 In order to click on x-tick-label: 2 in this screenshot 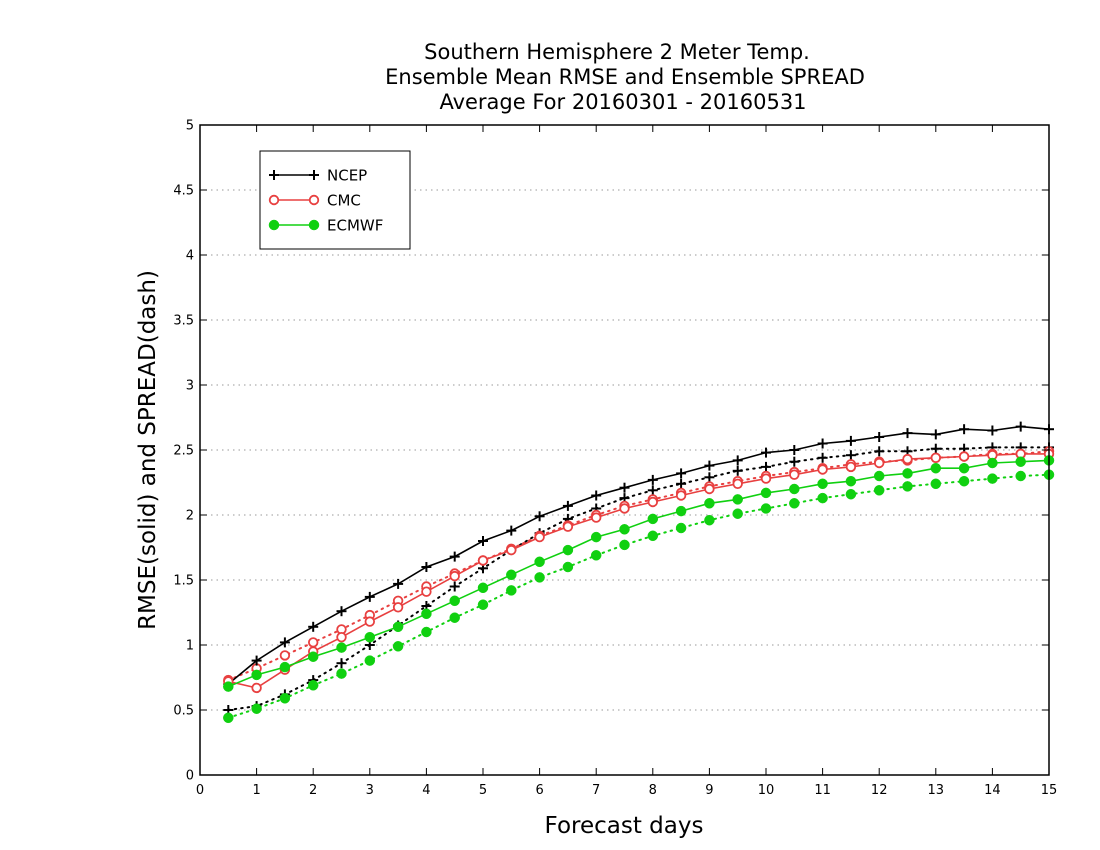, I will do `click(313, 790)`.